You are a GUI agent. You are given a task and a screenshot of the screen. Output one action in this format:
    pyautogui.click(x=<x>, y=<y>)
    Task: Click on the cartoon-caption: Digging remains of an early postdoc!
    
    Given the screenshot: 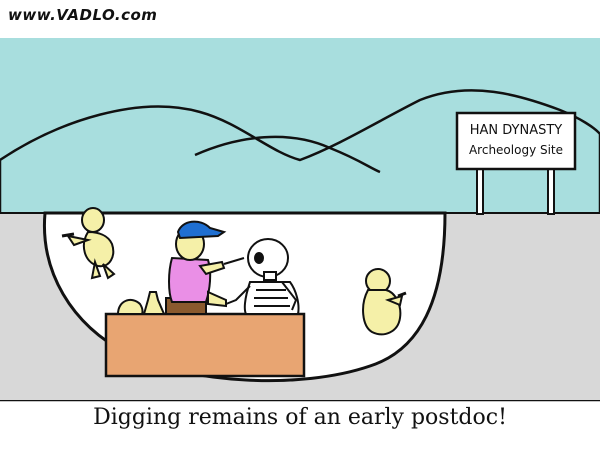 What is the action you would take?
    pyautogui.click(x=300, y=417)
    